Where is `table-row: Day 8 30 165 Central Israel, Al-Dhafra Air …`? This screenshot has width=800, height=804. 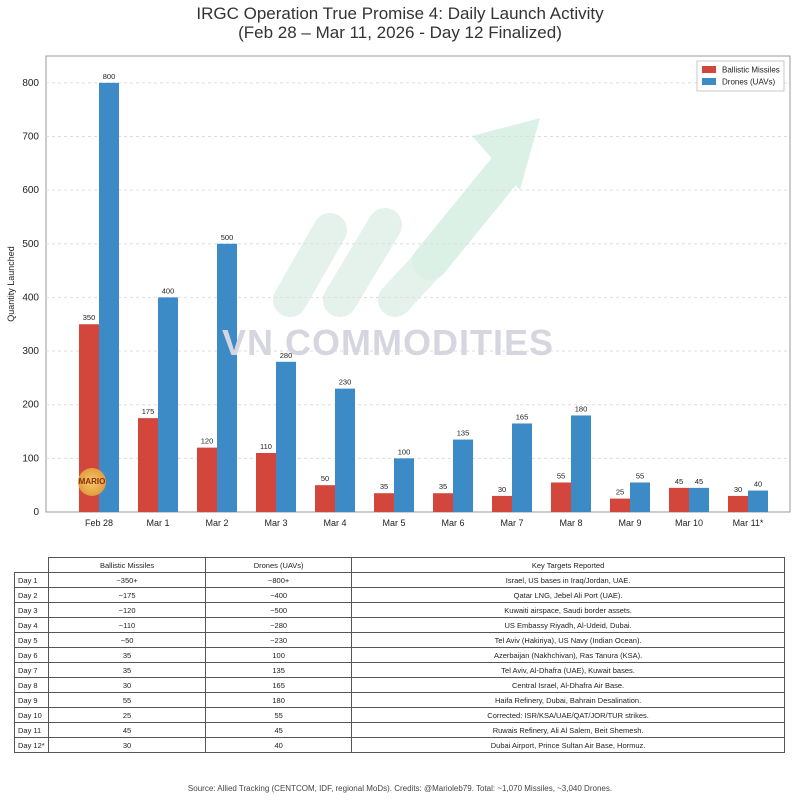 table-row: Day 8 30 165 Central Israel, Al-Dhafra Air … is located at coordinates (399, 685).